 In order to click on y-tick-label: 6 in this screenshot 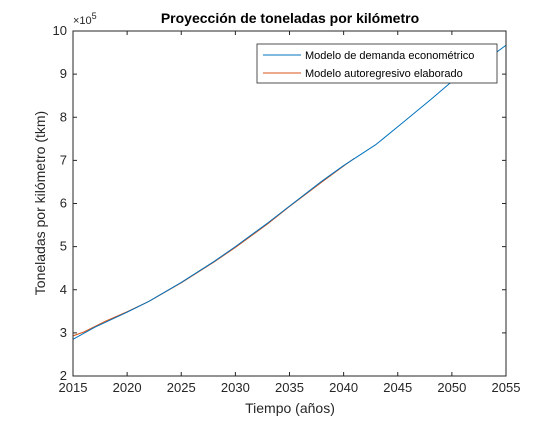, I will do `click(63, 203)`.